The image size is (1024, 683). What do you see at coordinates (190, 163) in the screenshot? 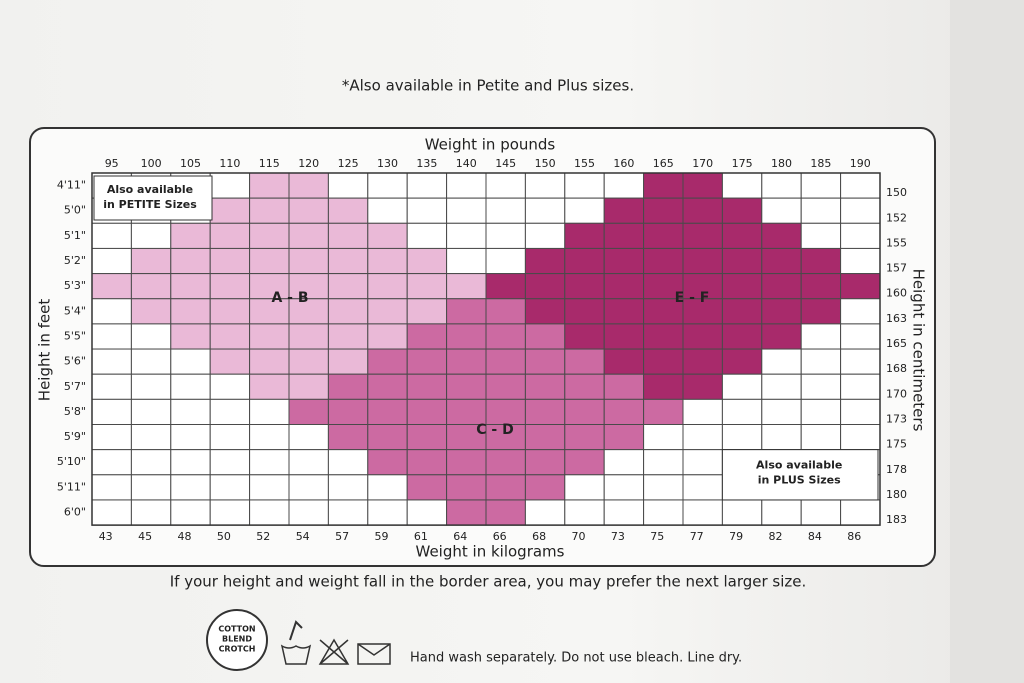
I see `pounds-label: 105` at bounding box center [190, 163].